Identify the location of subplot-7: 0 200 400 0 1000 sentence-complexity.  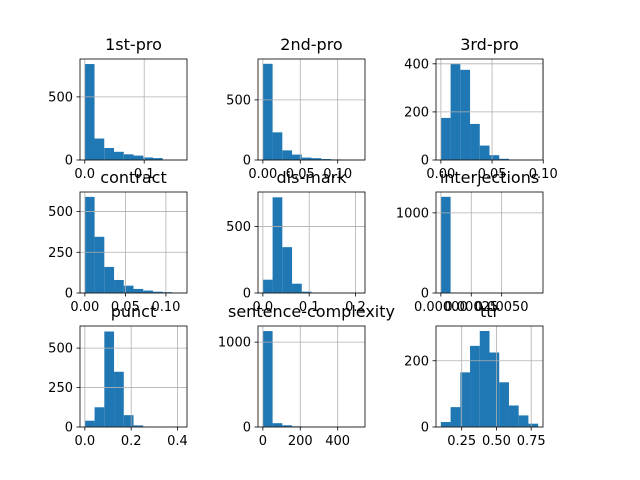
(306, 375).